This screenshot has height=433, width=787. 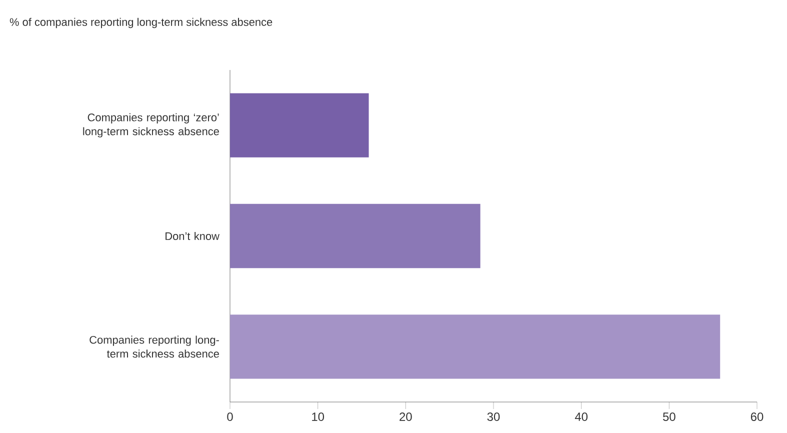 What do you see at coordinates (151, 125) in the screenshot?
I see `y-tick-label: Companies reporting ‘zero’ long-term sickness absence` at bounding box center [151, 125].